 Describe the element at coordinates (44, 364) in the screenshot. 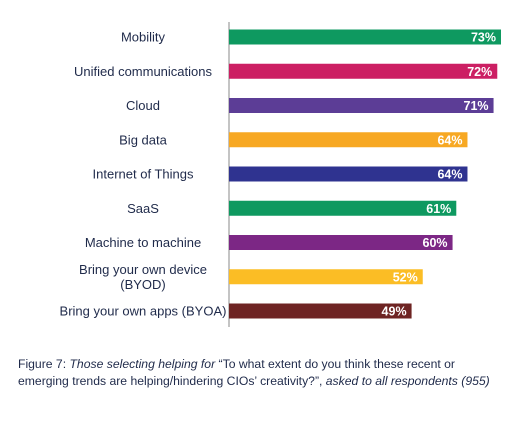

I see `caption-prefix: Figure 7:` at that location.